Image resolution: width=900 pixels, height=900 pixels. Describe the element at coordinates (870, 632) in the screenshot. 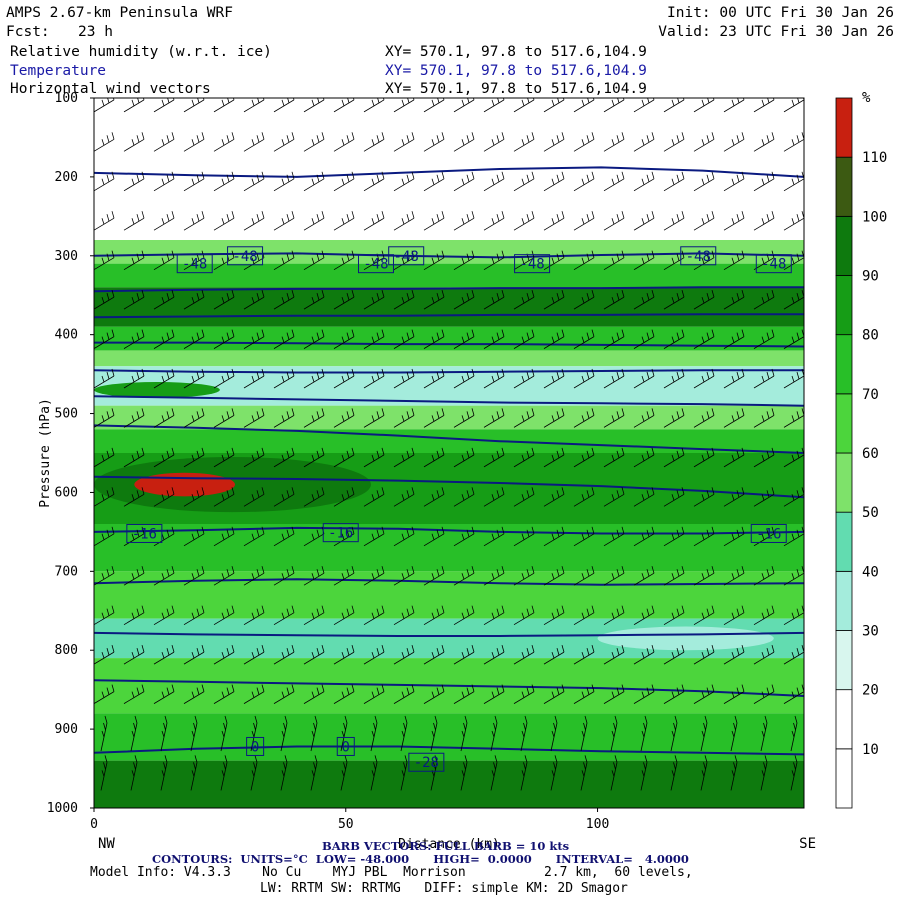

I see `colorbar-label: 30` at that location.